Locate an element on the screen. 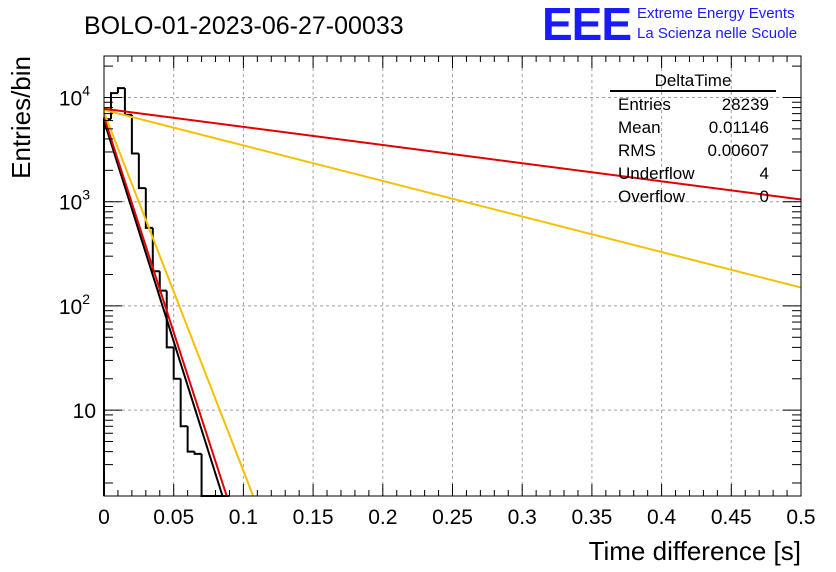  y-tick-label: 10² is located at coordinates (74, 305).